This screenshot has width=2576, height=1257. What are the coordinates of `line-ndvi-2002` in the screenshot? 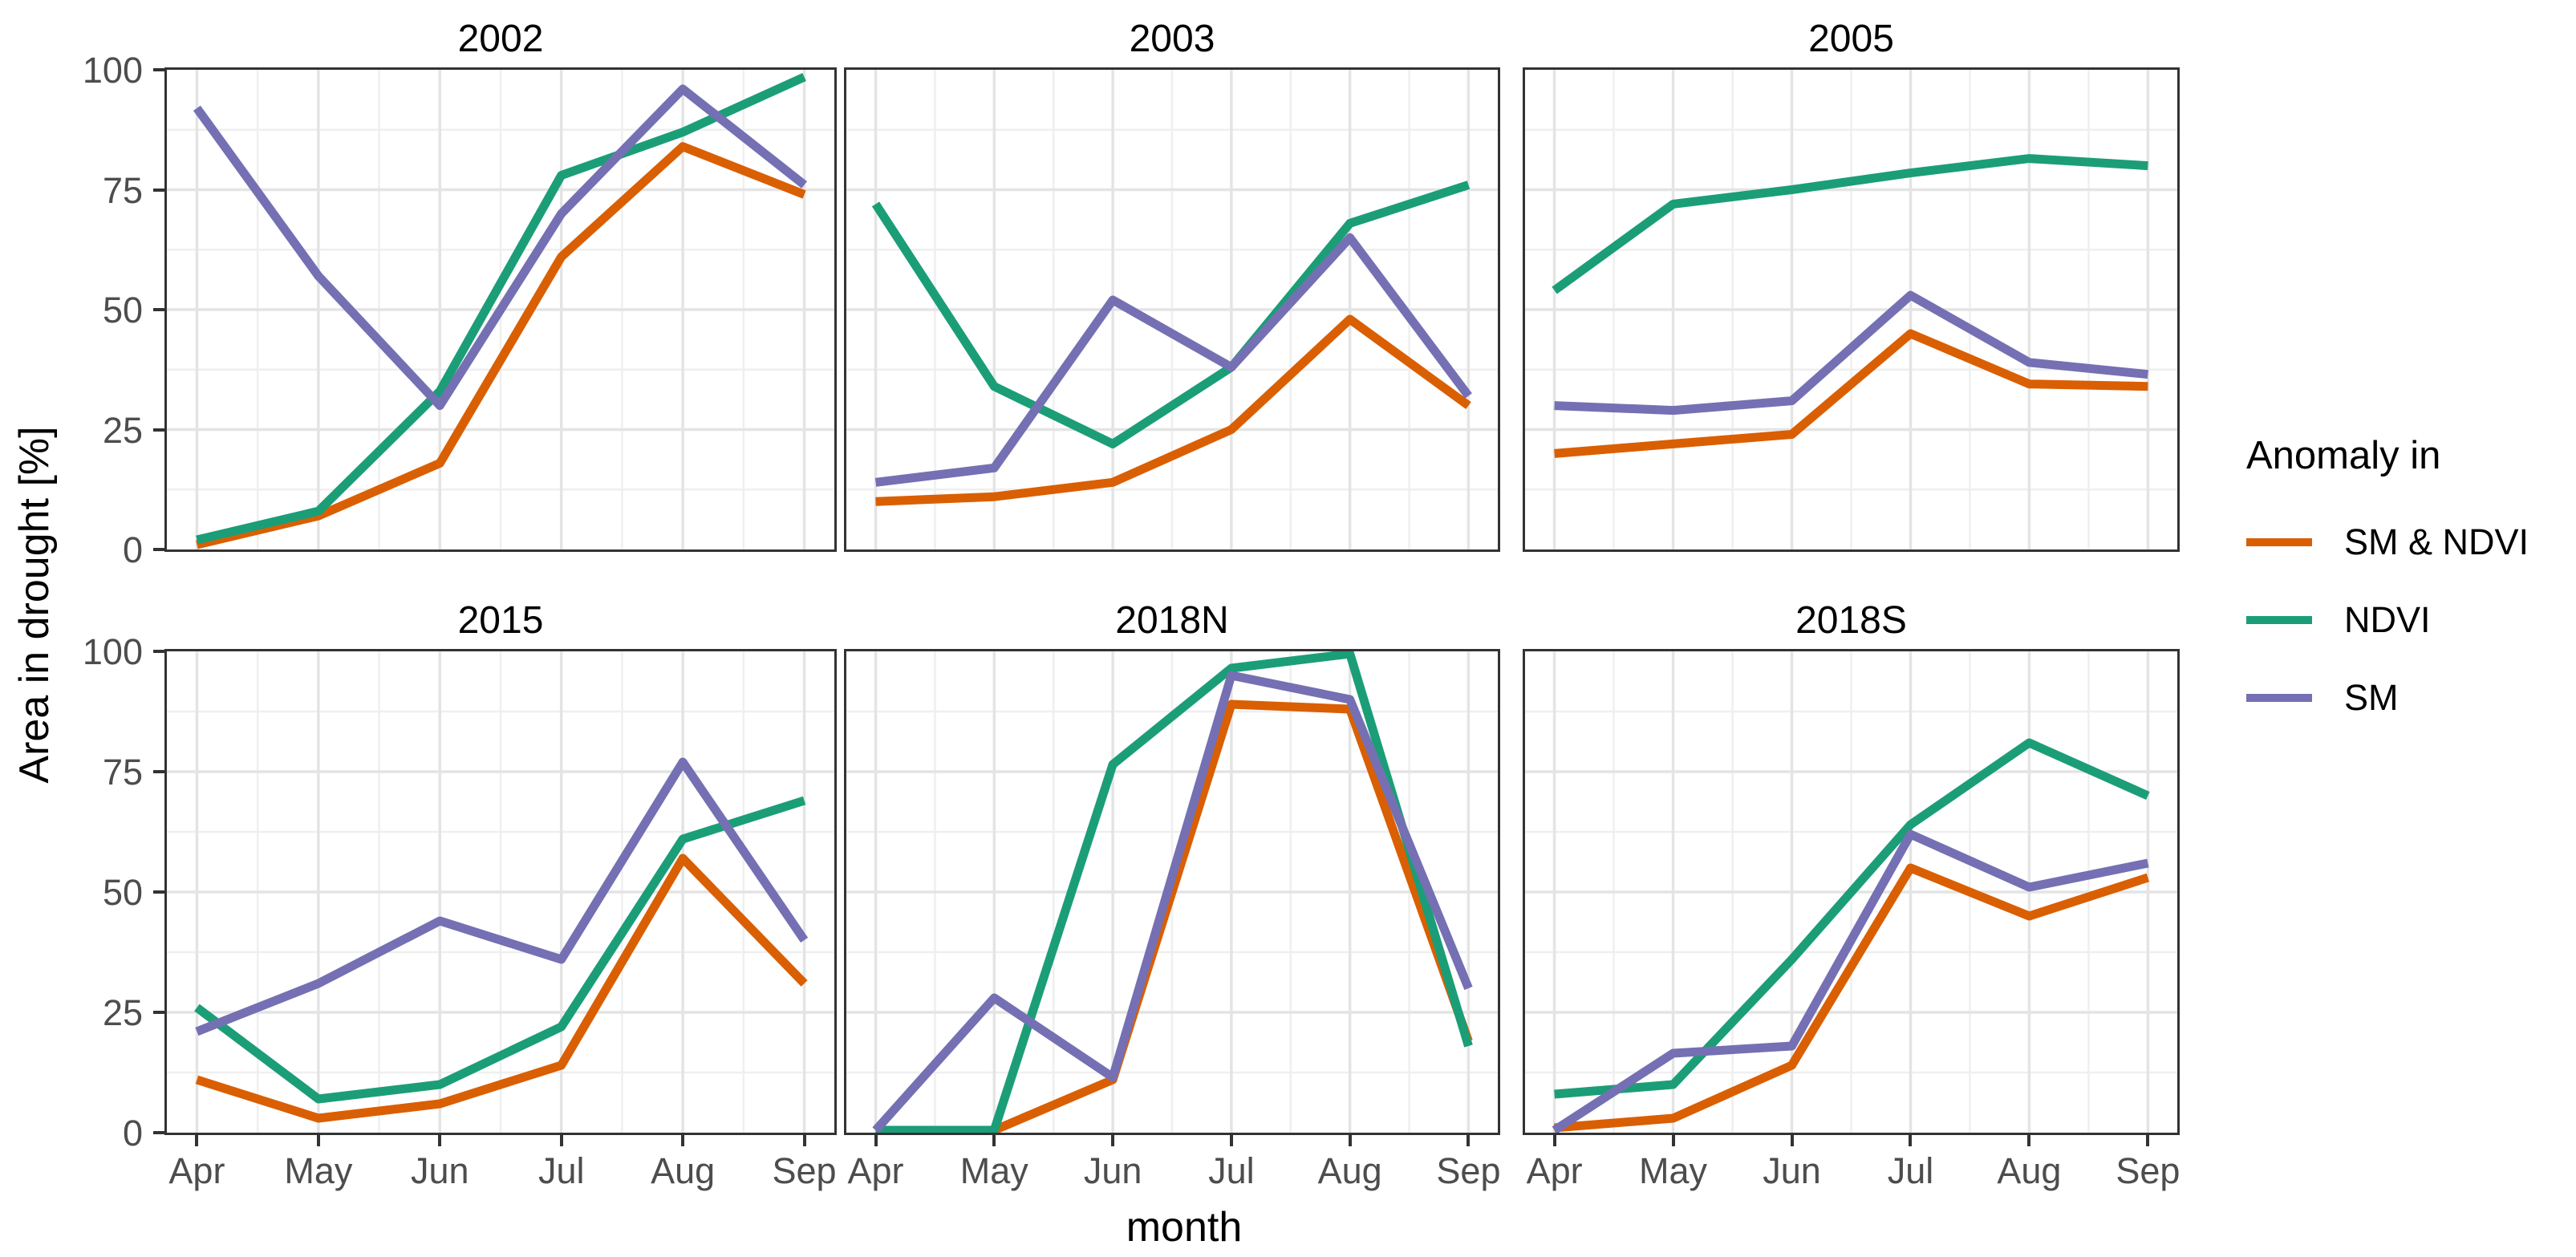 It's located at (501, 308).